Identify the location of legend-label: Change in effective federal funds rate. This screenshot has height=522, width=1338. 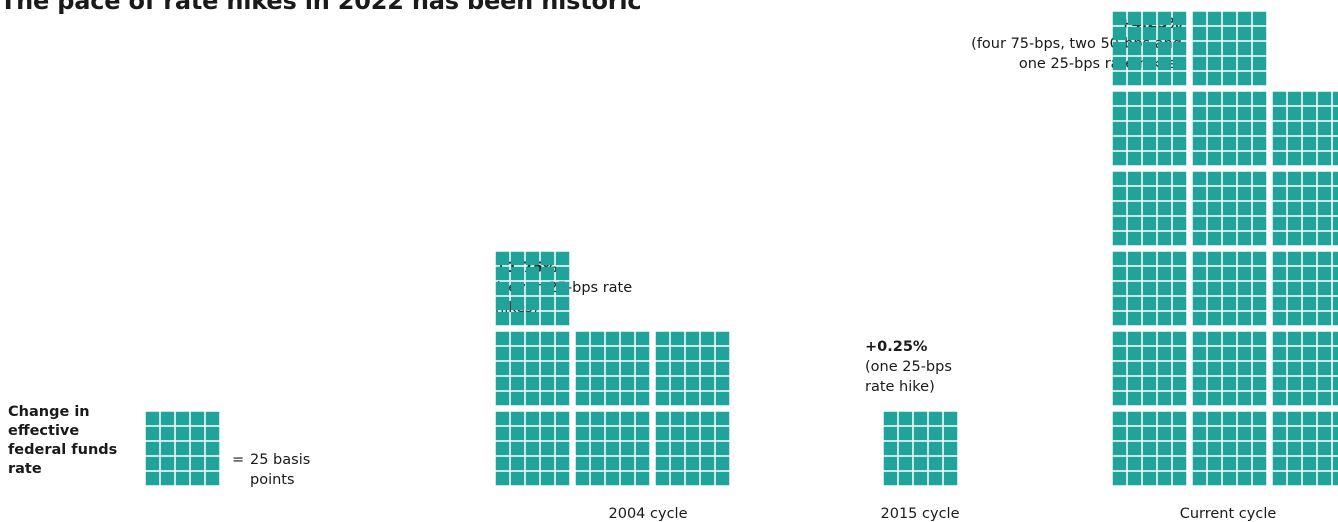
(63, 440).